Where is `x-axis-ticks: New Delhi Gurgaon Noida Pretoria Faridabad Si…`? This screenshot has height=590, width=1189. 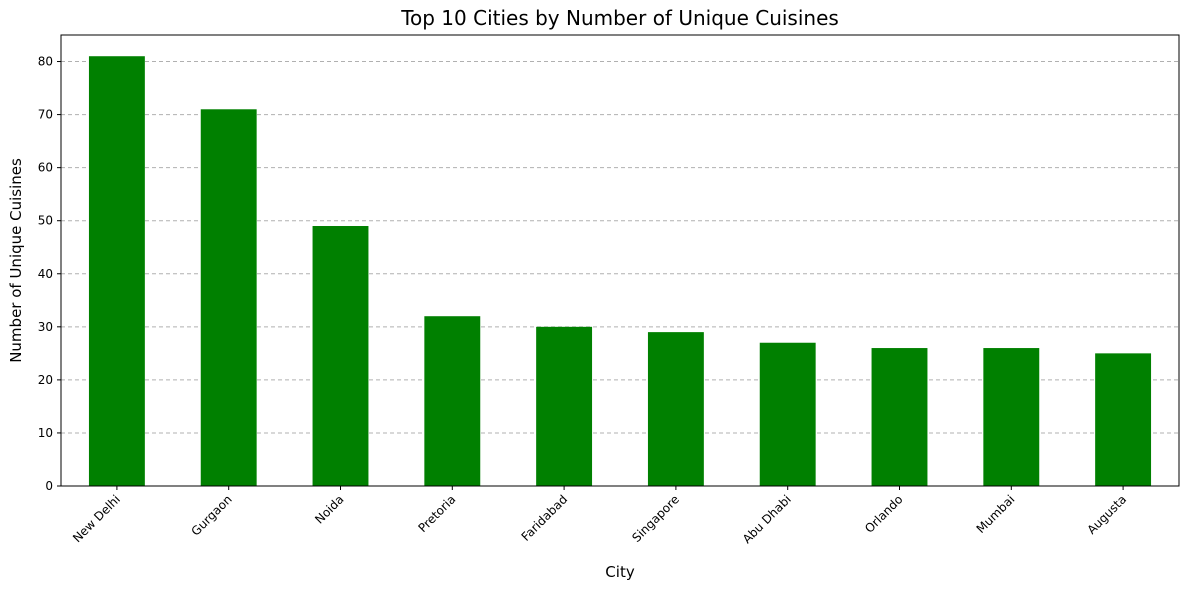
x-axis-ticks: New Delhi Gurgaon Noida Pretoria Faridabad Si… is located at coordinates (599, 516).